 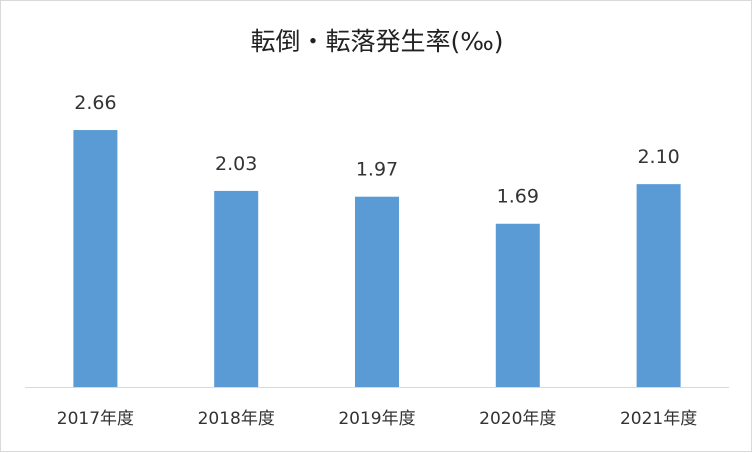 What do you see at coordinates (95, 419) in the screenshot?
I see `x-tick-label: 2017年度` at bounding box center [95, 419].